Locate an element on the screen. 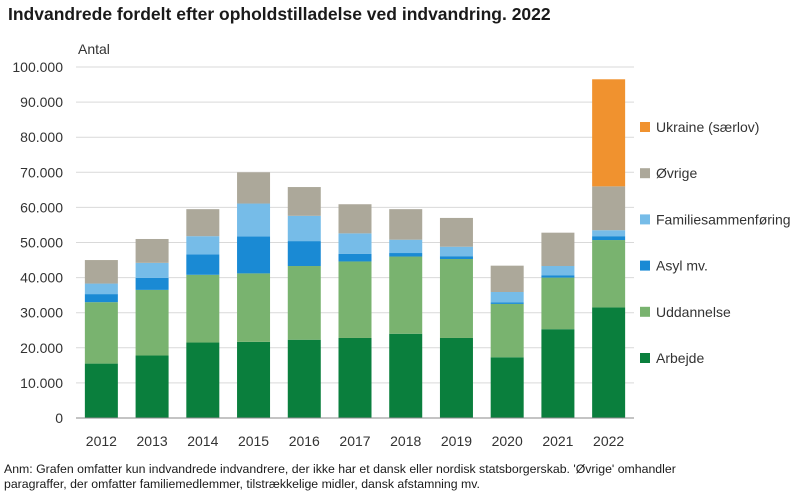 This screenshot has height=494, width=800. legend-label: Familiesammenføring is located at coordinates (723, 219).